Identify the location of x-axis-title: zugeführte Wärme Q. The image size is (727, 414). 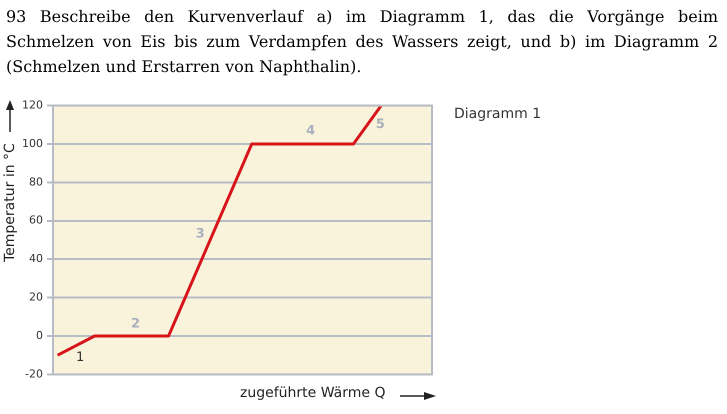
(313, 393).